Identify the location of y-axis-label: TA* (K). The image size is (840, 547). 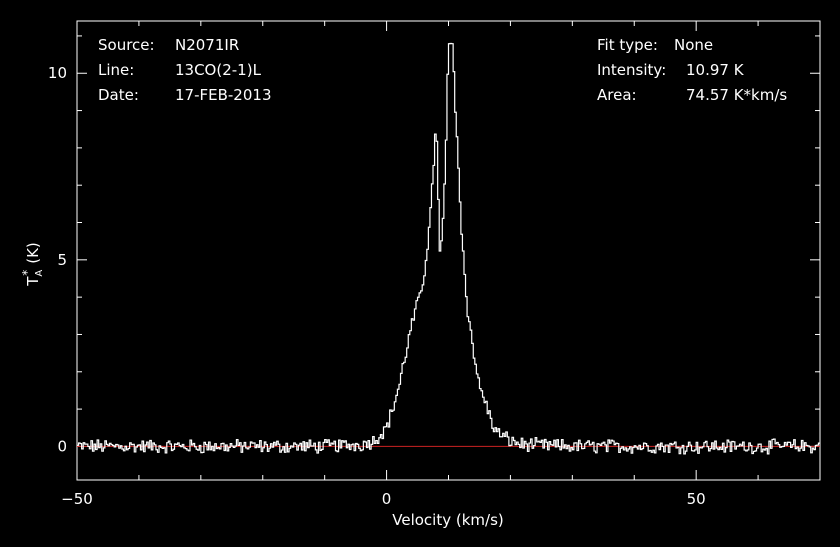
(32, 264).